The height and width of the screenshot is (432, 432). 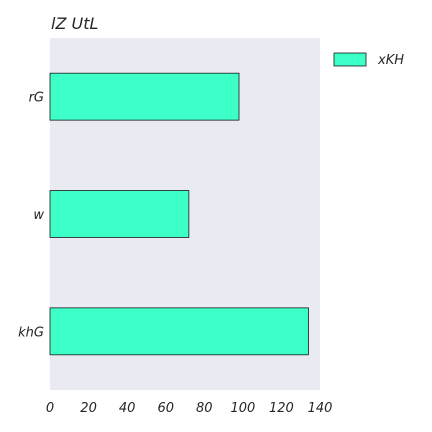 What do you see at coordinates (119, 214) in the screenshot?
I see `bar-w` at bounding box center [119, 214].